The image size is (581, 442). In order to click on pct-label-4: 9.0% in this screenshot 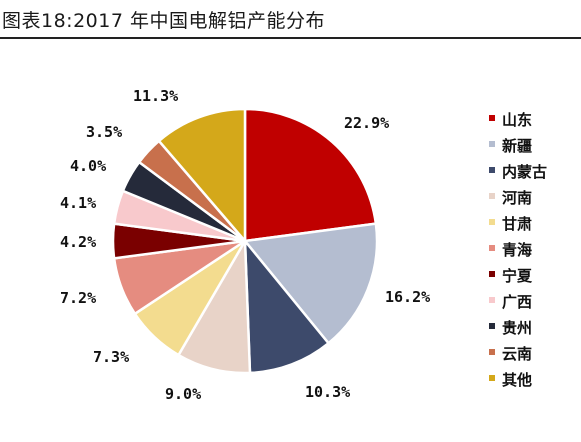, I will do `click(183, 394)`.